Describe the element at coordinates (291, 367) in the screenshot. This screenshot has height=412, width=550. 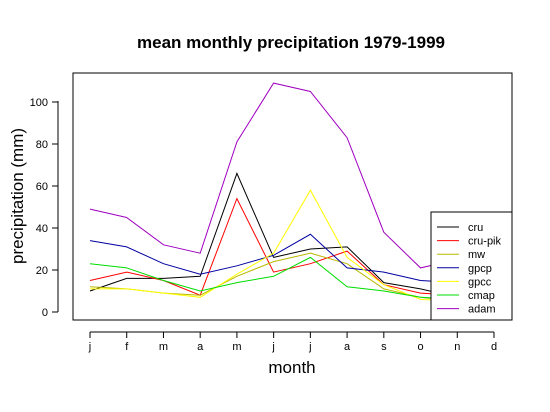
I see `x-axis-label: month` at that location.